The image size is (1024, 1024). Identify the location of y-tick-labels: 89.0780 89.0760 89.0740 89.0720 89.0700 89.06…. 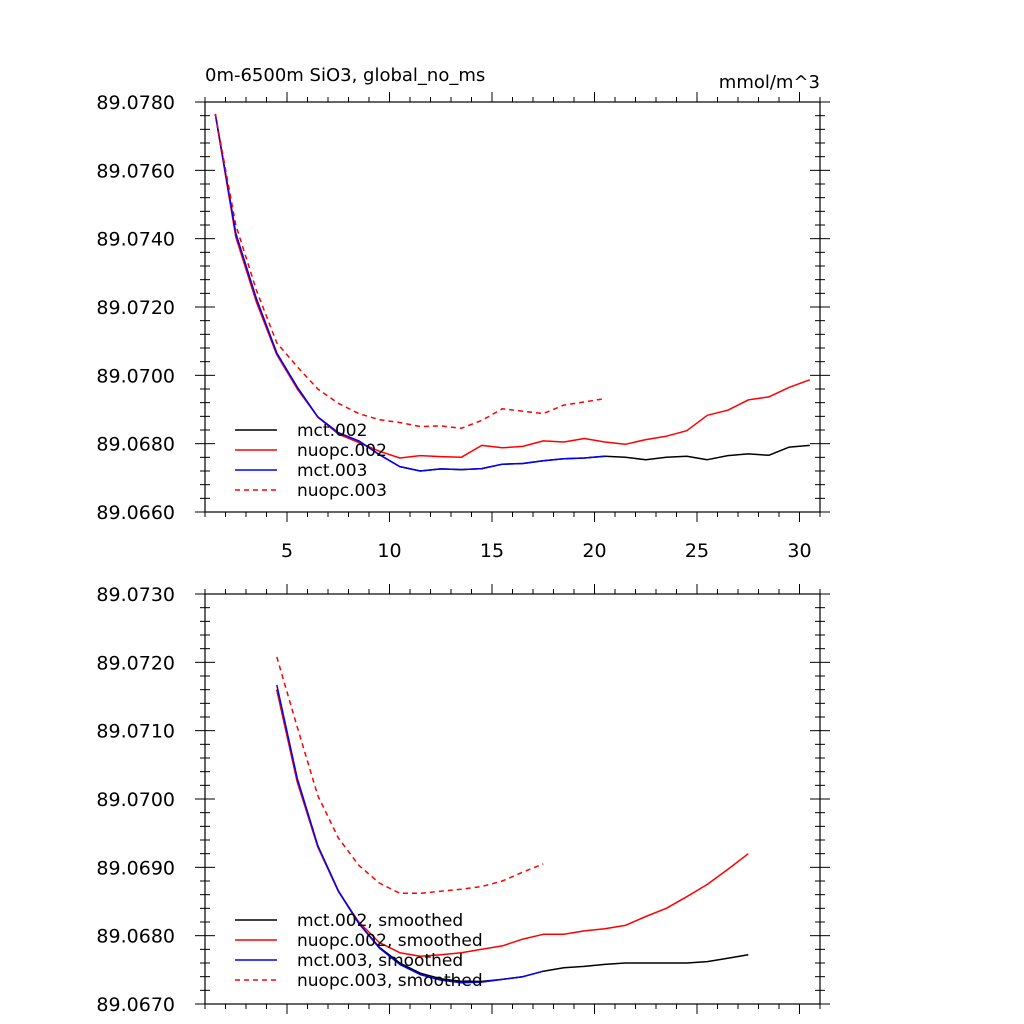
(135, 308).